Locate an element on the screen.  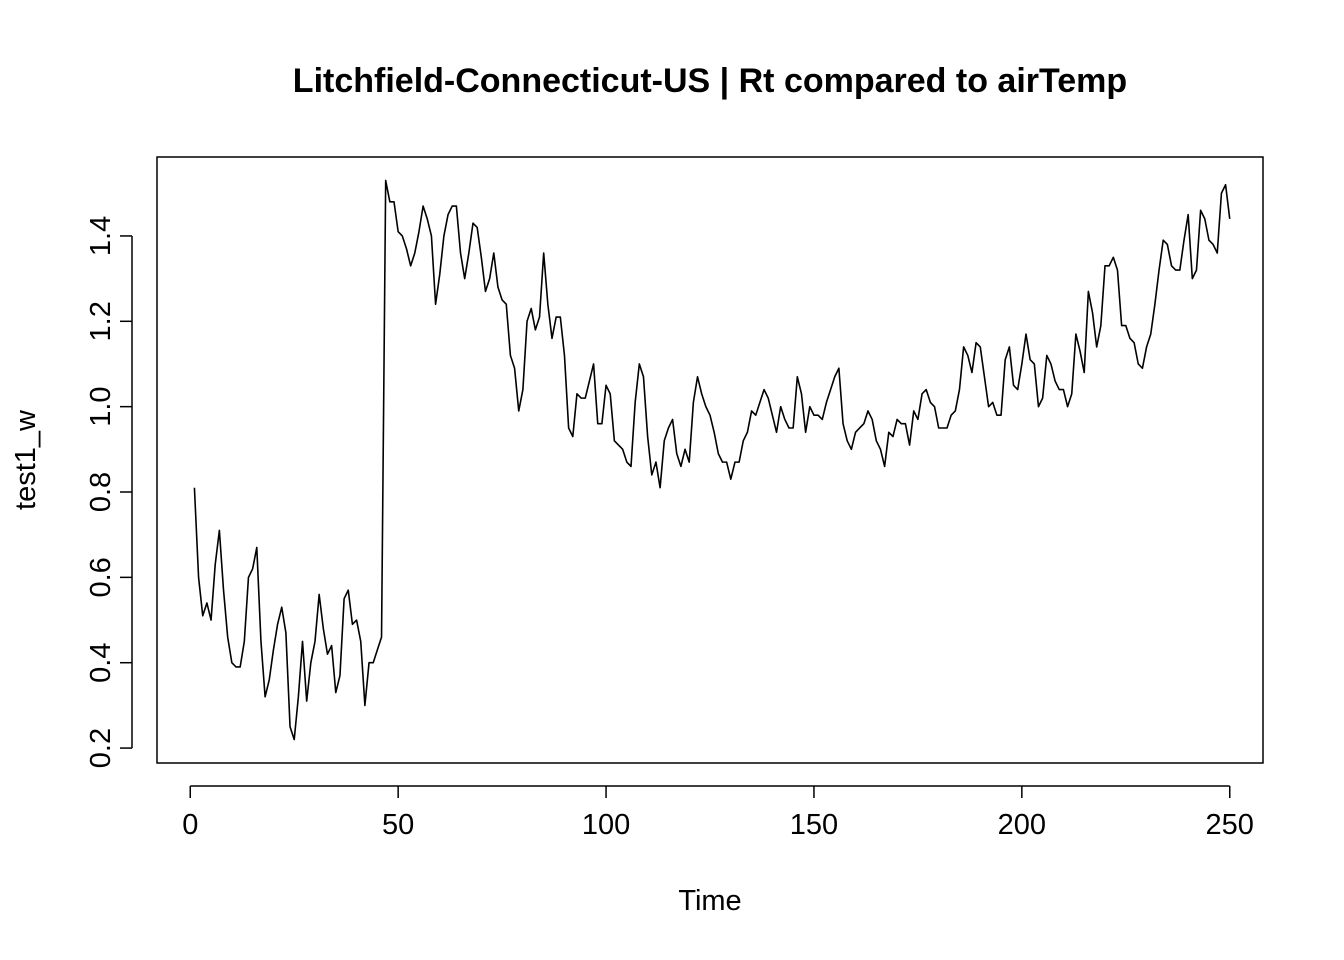
y-axis-label: test1_w is located at coordinates (26, 459).